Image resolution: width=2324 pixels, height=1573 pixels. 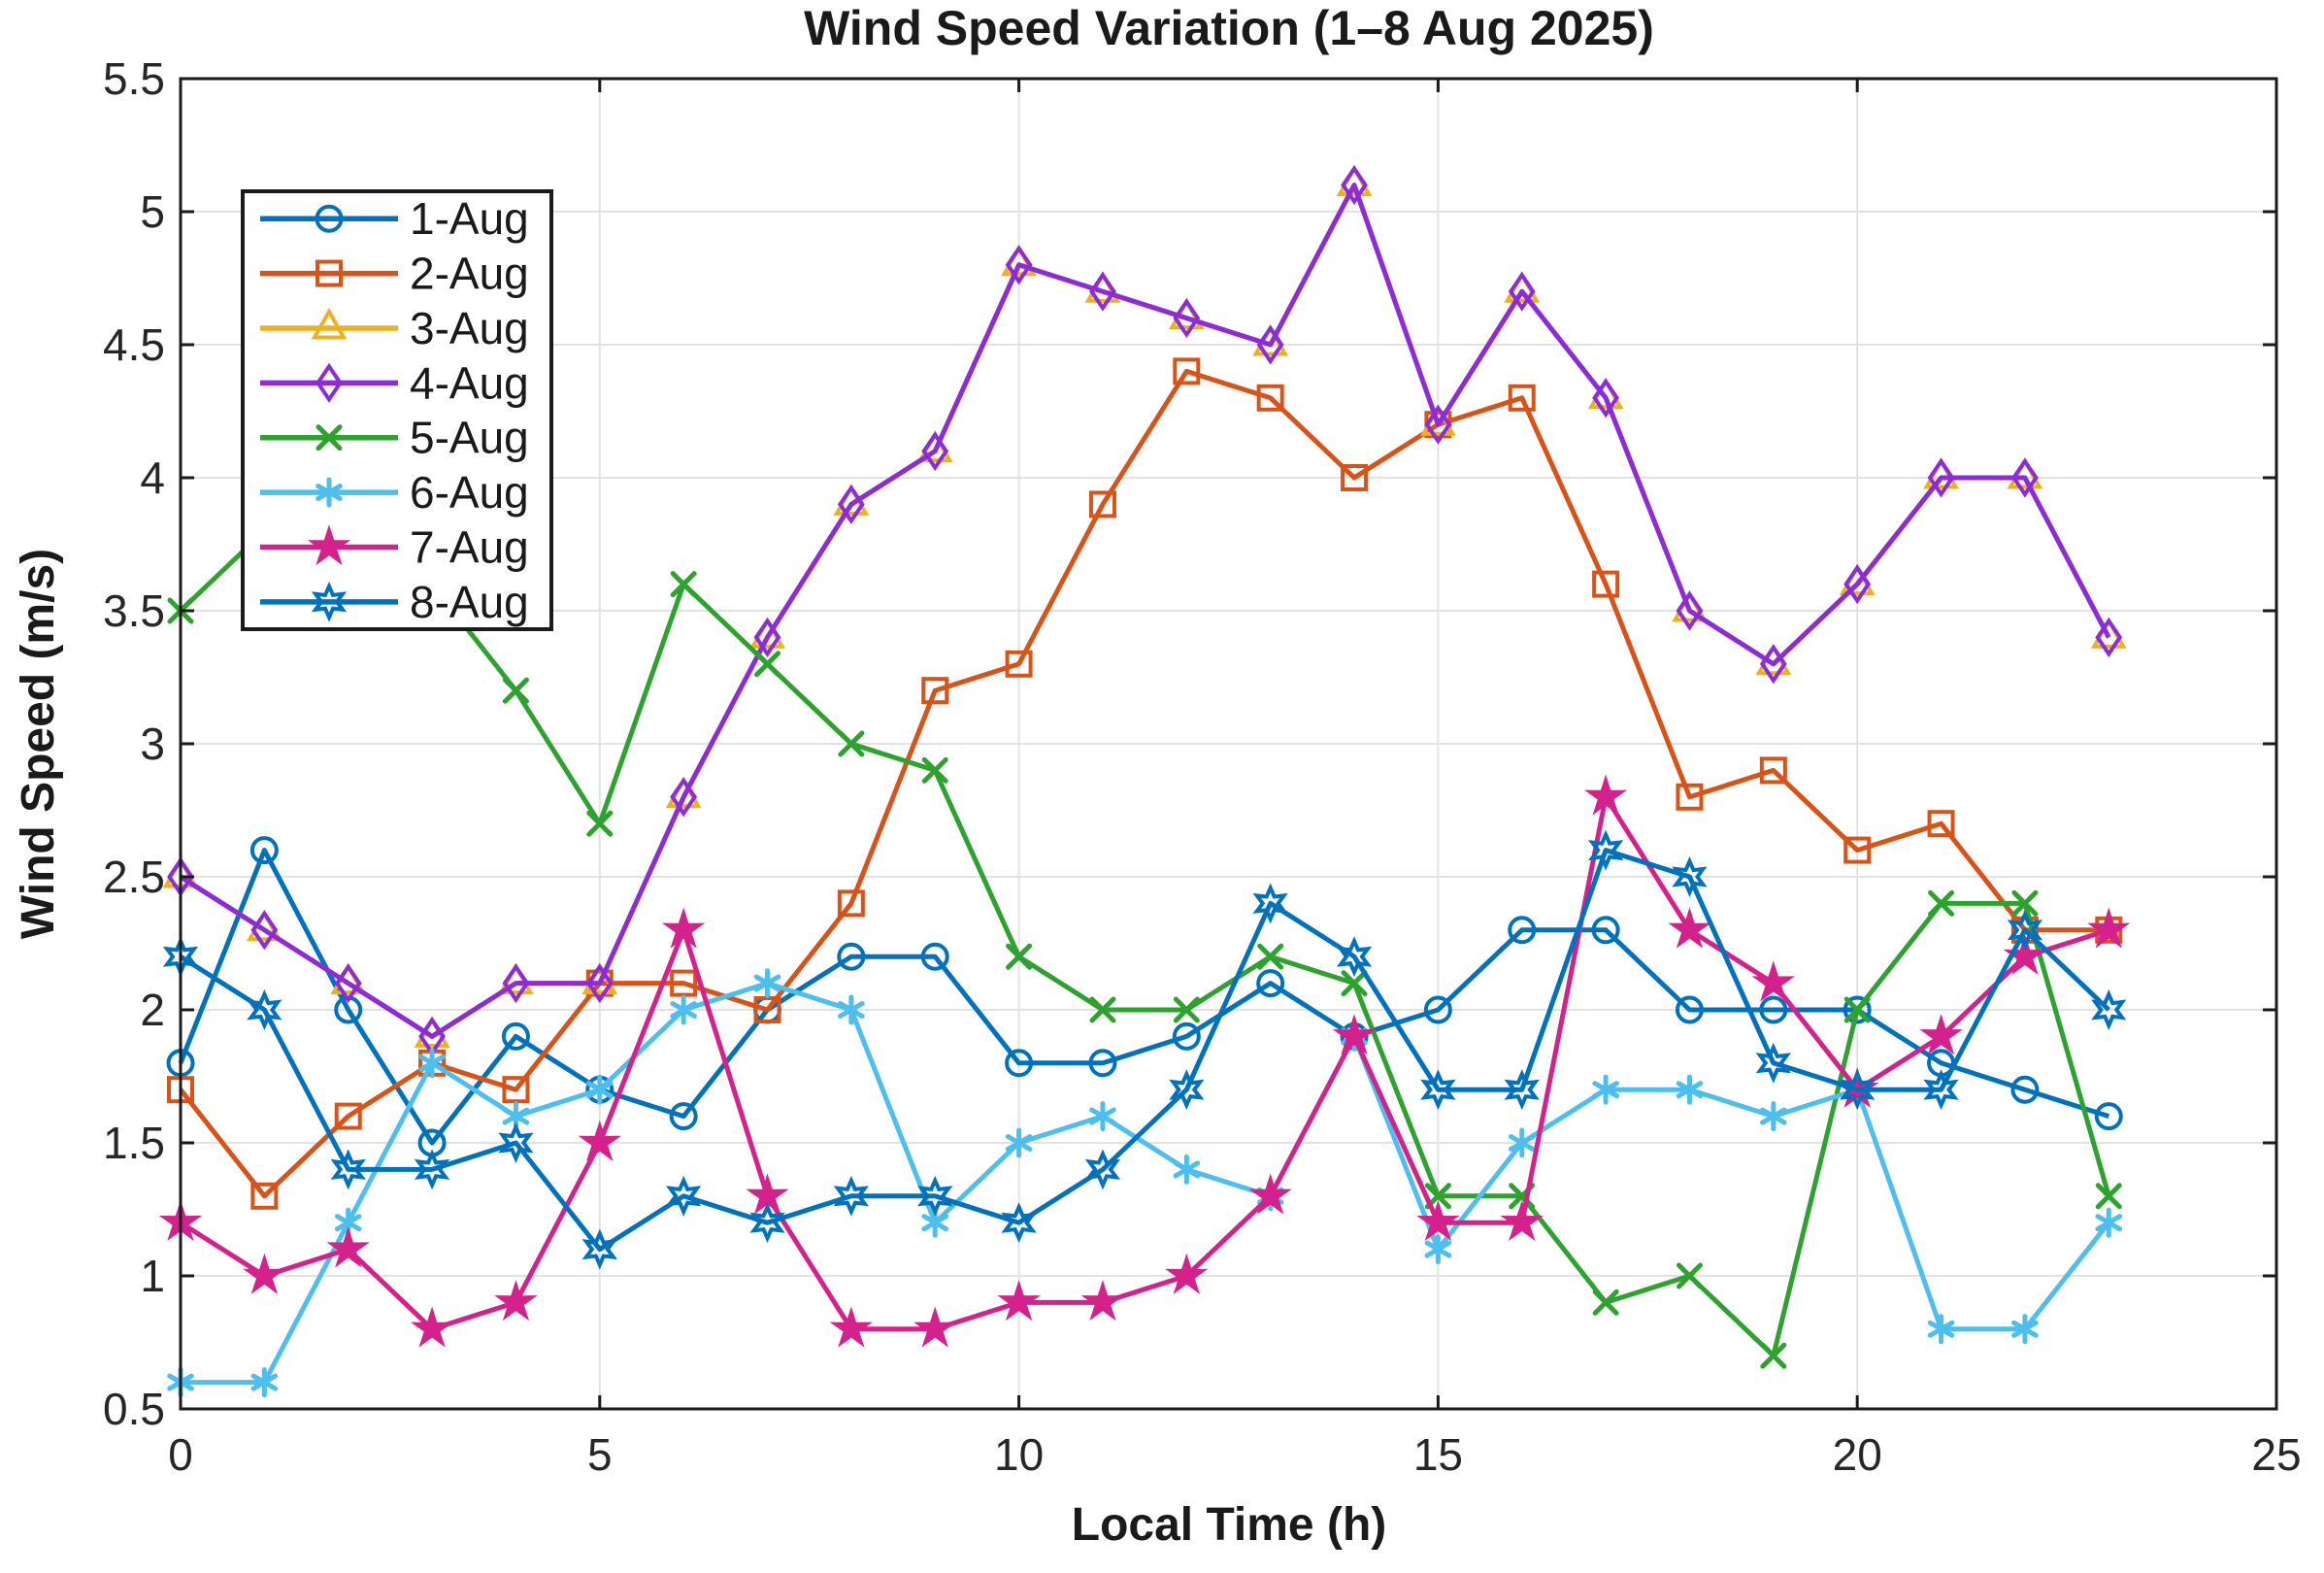 I want to click on y-tick-label: 5.5, so click(x=134, y=78).